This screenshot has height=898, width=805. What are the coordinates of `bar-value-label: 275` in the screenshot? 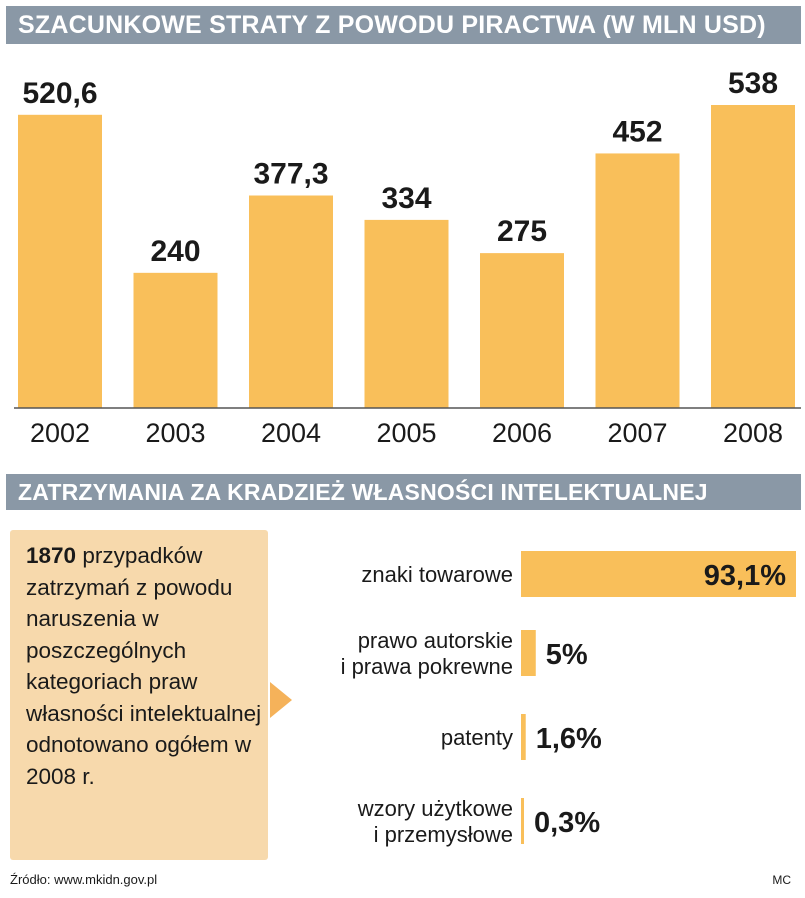 It's located at (522, 231).